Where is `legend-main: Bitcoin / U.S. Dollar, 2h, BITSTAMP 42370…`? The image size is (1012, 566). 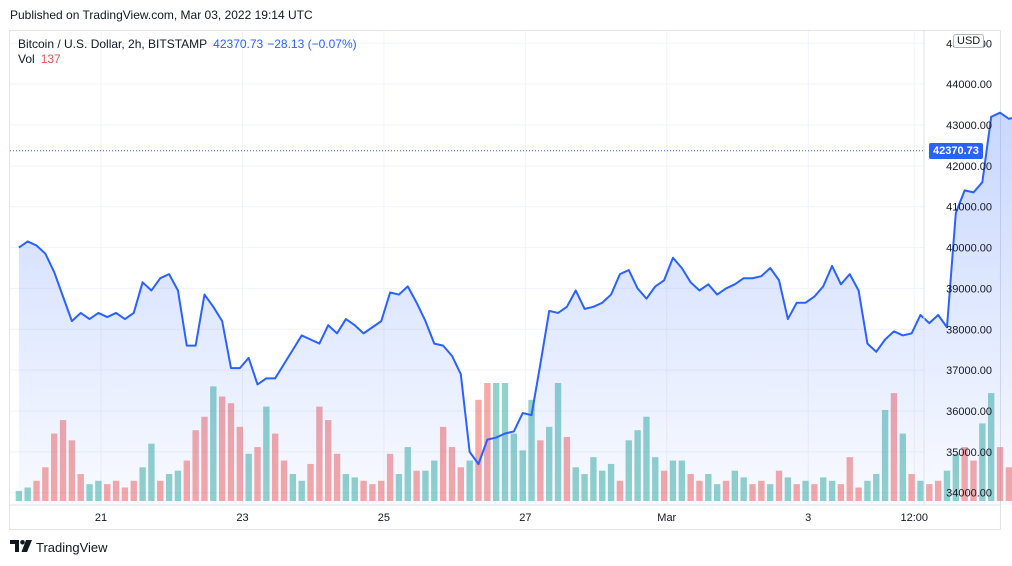
legend-main: Bitcoin / U.S. Dollar, 2h, BITSTAMP 42370… is located at coordinates (187, 44).